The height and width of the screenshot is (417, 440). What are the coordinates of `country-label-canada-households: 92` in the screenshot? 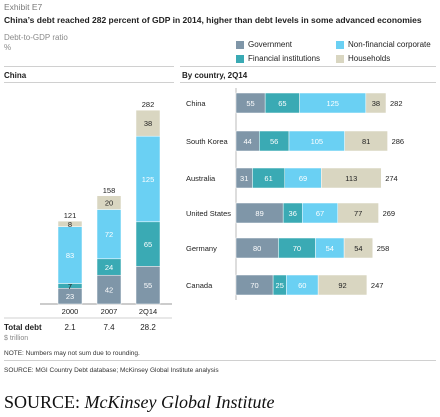 It's located at (342, 285).